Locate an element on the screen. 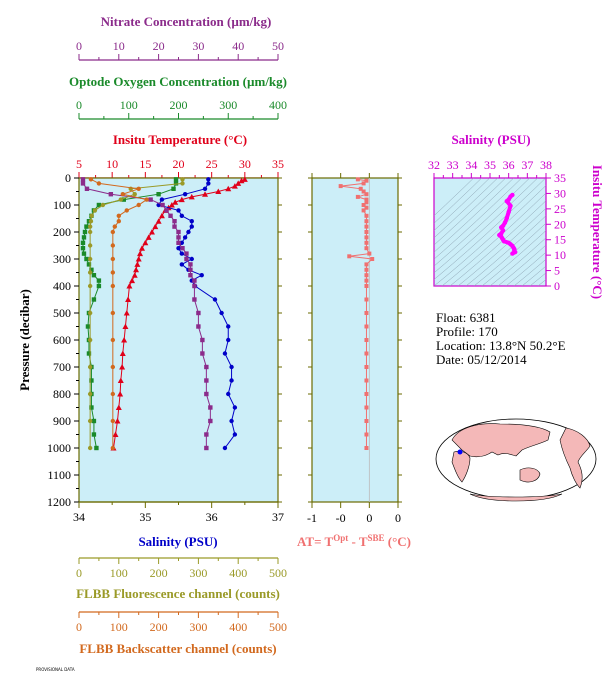 This screenshot has width=616, height=689. delta-axis-title: AT= TOpt - TSBE (°C) is located at coordinates (354, 541).